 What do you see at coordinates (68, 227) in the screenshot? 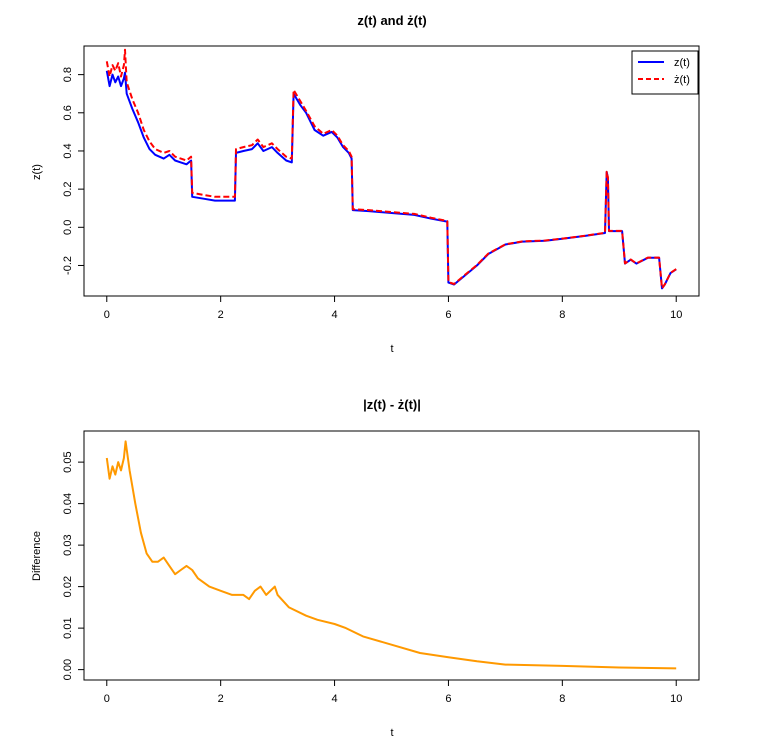
I see `y-tick-label: 0.0` at bounding box center [68, 227].